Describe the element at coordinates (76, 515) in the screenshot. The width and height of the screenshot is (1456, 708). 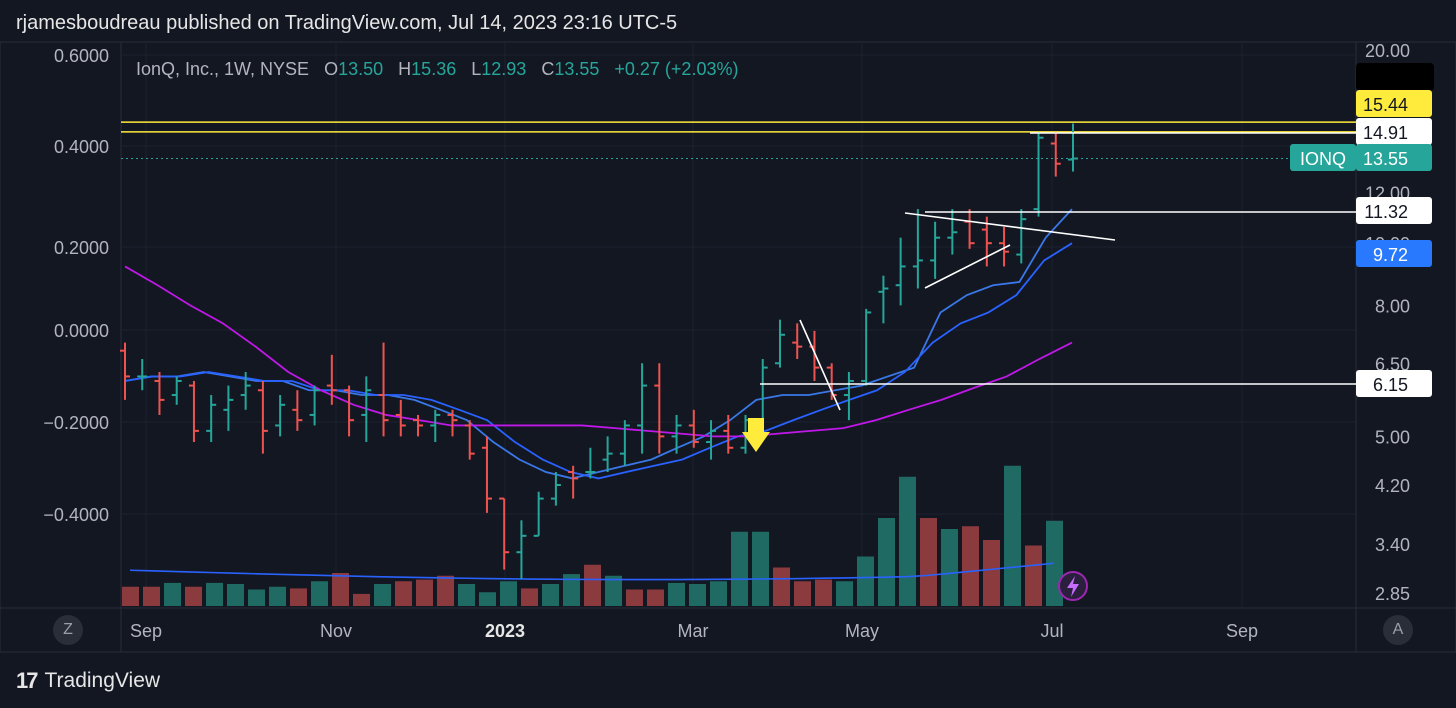
I see `left-axis-tick: −0.4000` at that location.